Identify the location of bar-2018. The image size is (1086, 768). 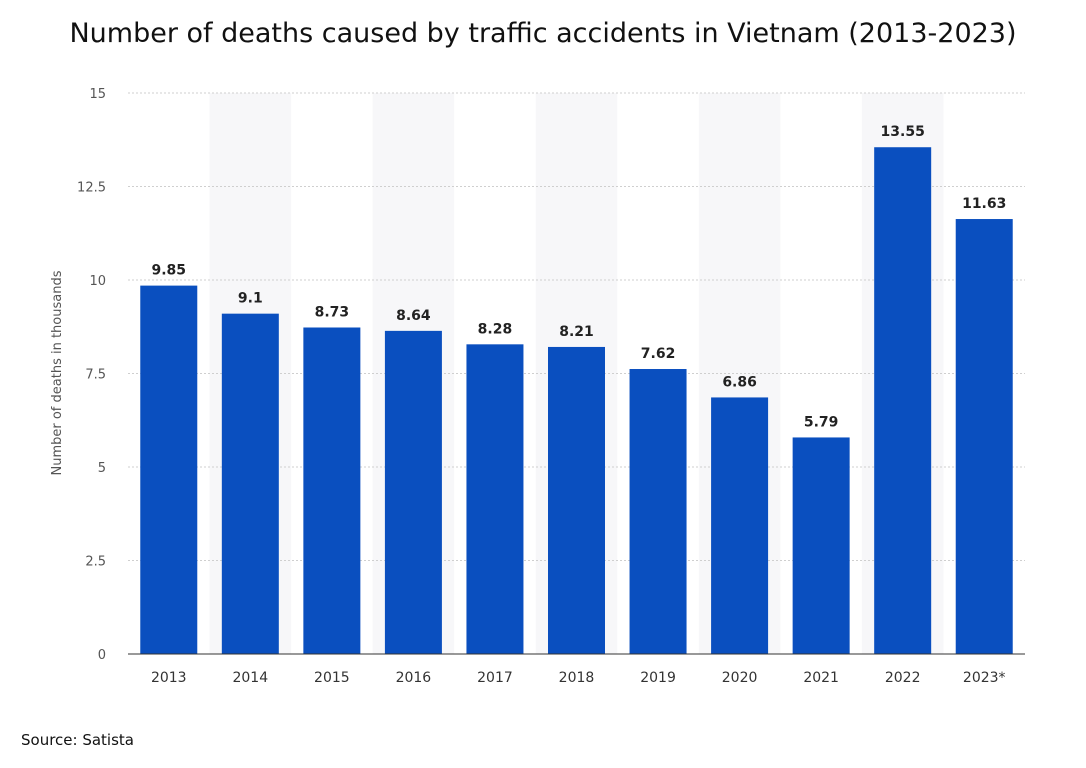
(576, 500).